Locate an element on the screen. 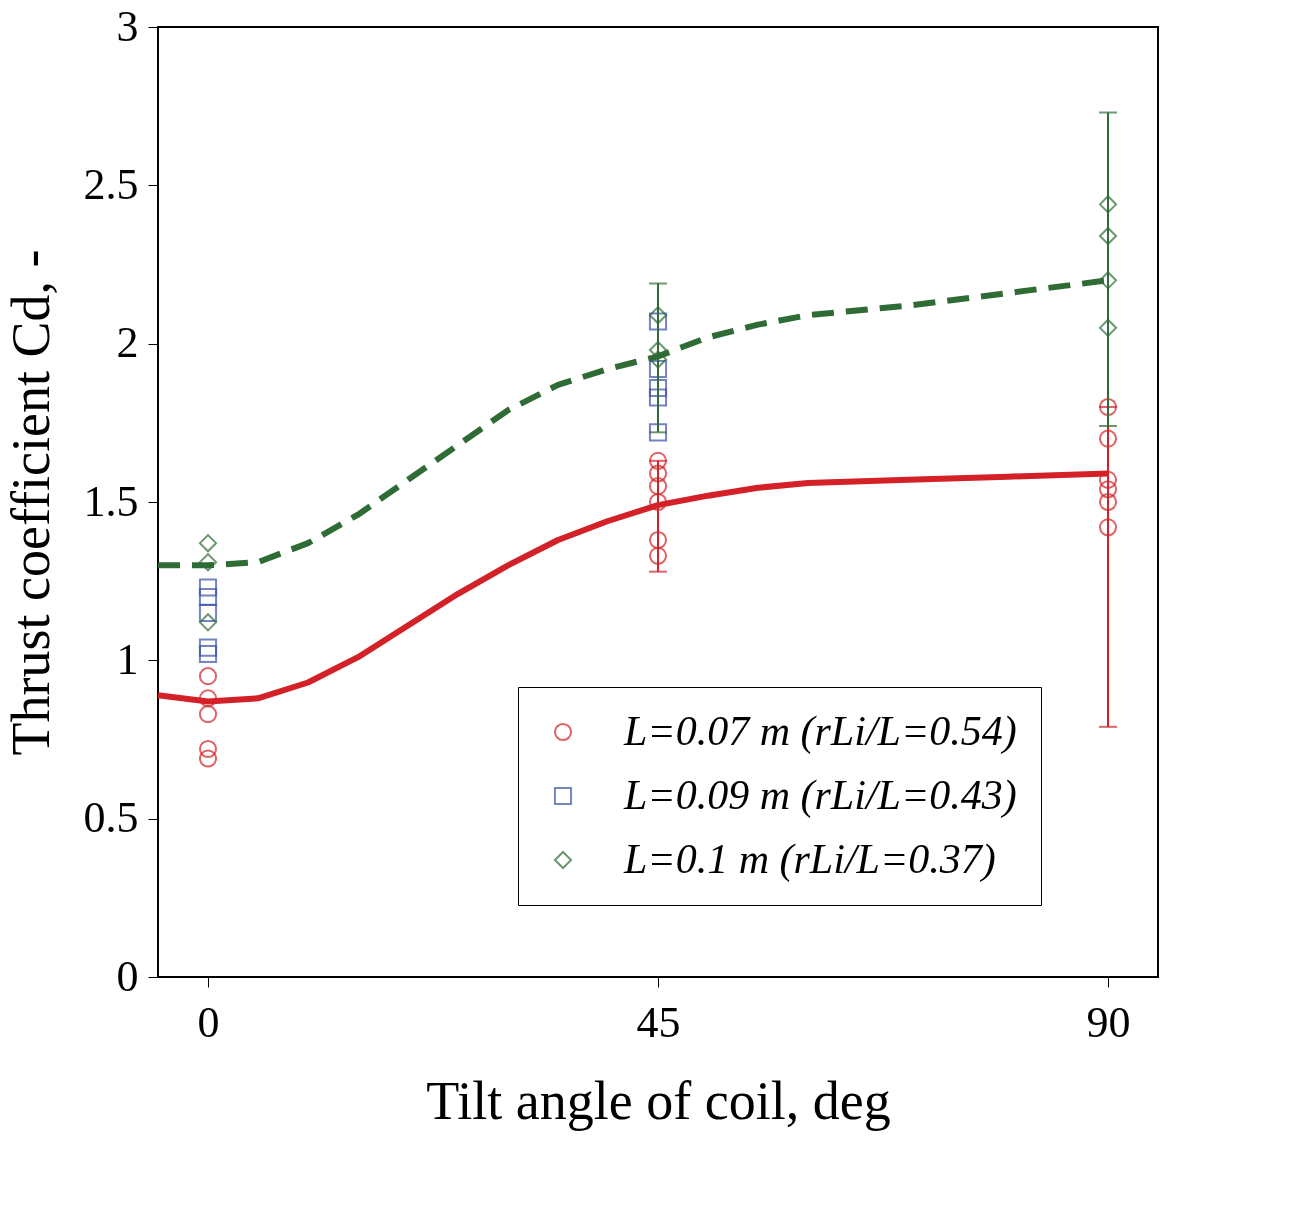  y-tick-label: 2.5 is located at coordinates (111, 184).